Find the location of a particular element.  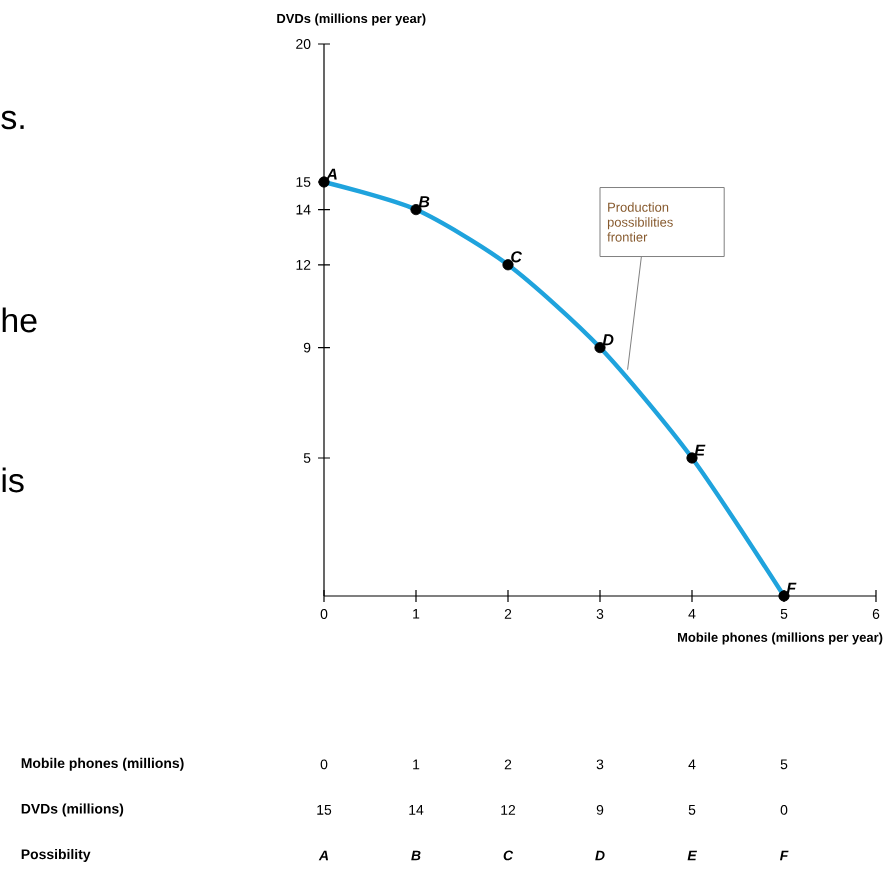

text: is is located at coordinates (13, 480).